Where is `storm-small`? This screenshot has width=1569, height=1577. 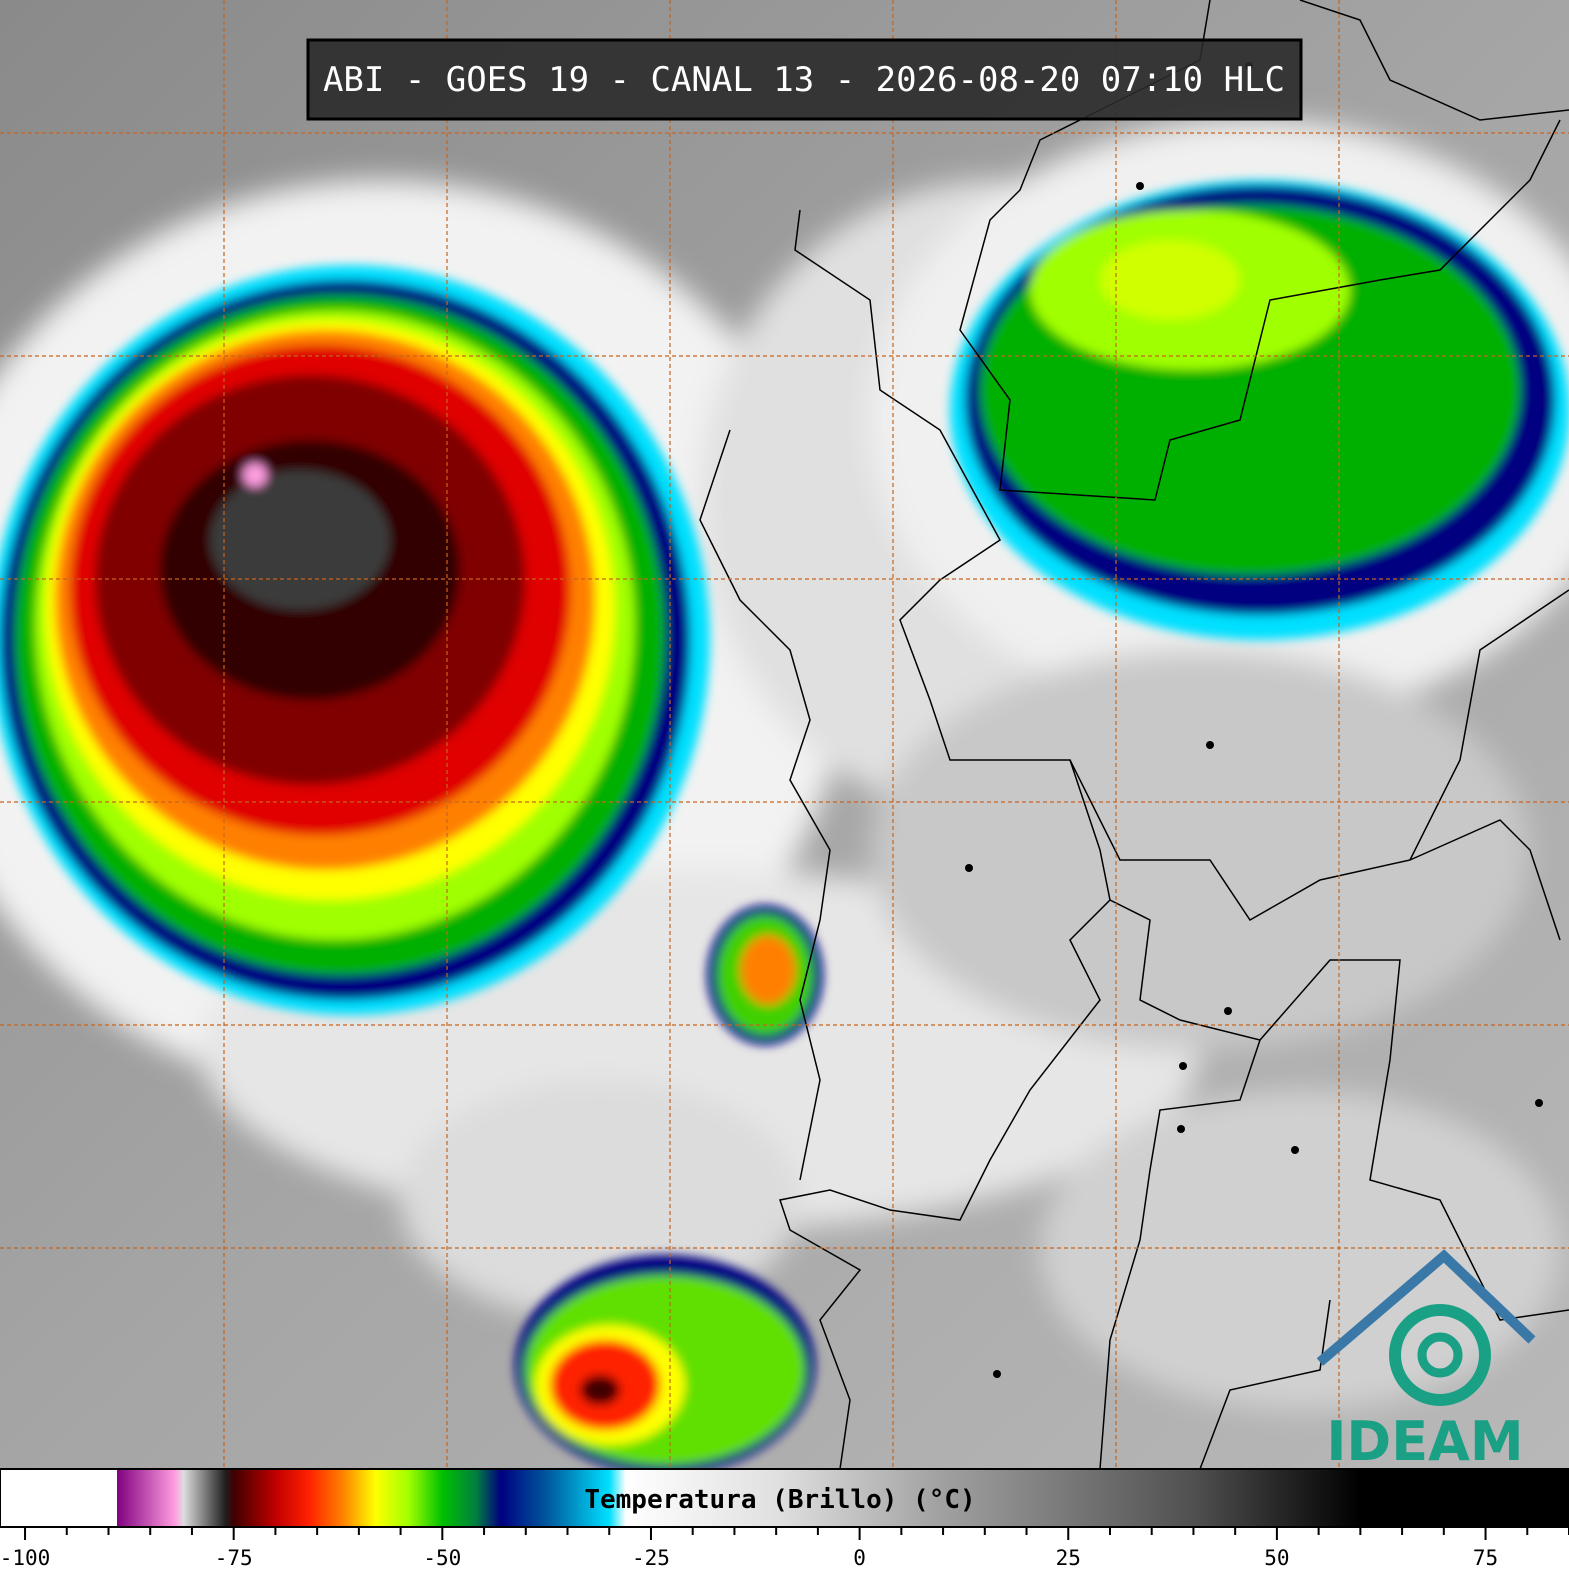 storm-small is located at coordinates (765, 975).